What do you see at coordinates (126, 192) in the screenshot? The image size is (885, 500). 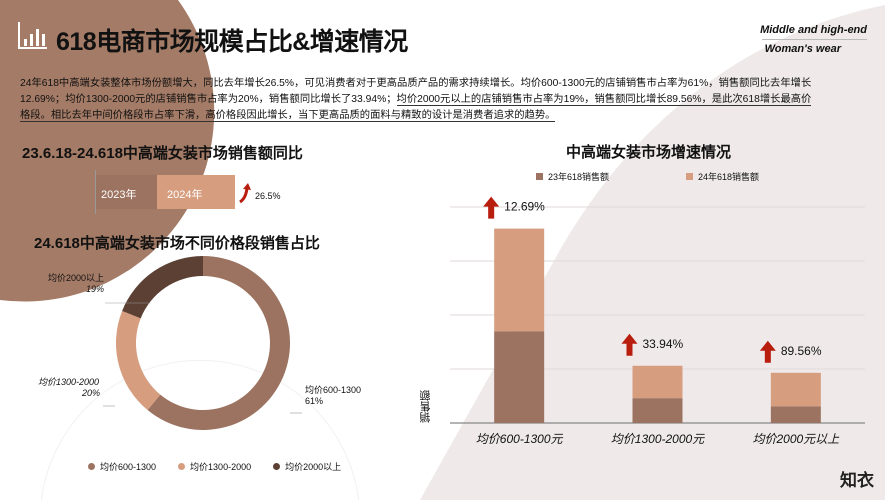 I see `bar-2023: 2023年` at bounding box center [126, 192].